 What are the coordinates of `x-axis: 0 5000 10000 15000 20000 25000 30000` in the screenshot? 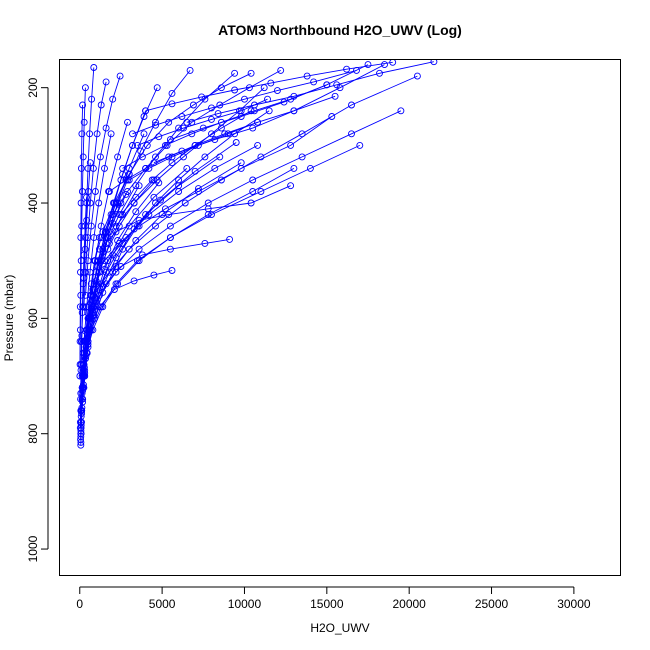 It's located at (333, 598).